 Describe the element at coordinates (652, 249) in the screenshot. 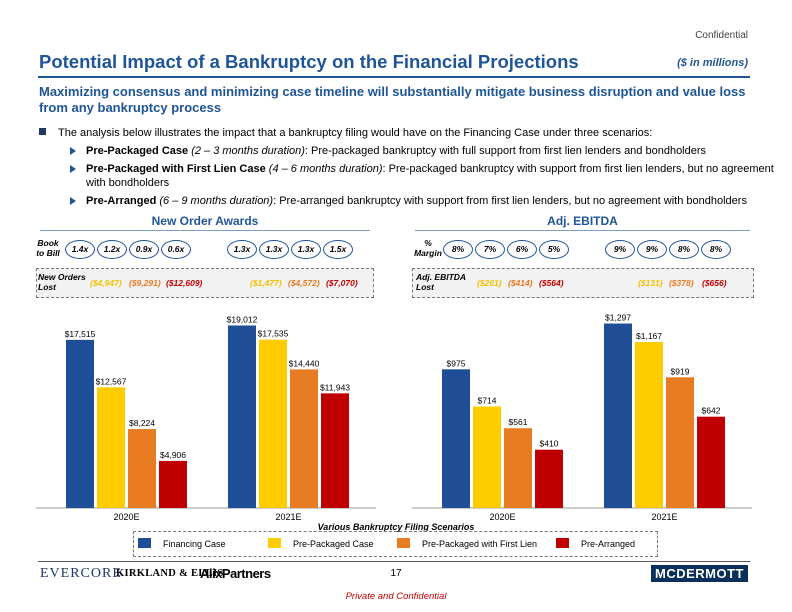

I see `margin-value: 9%` at that location.